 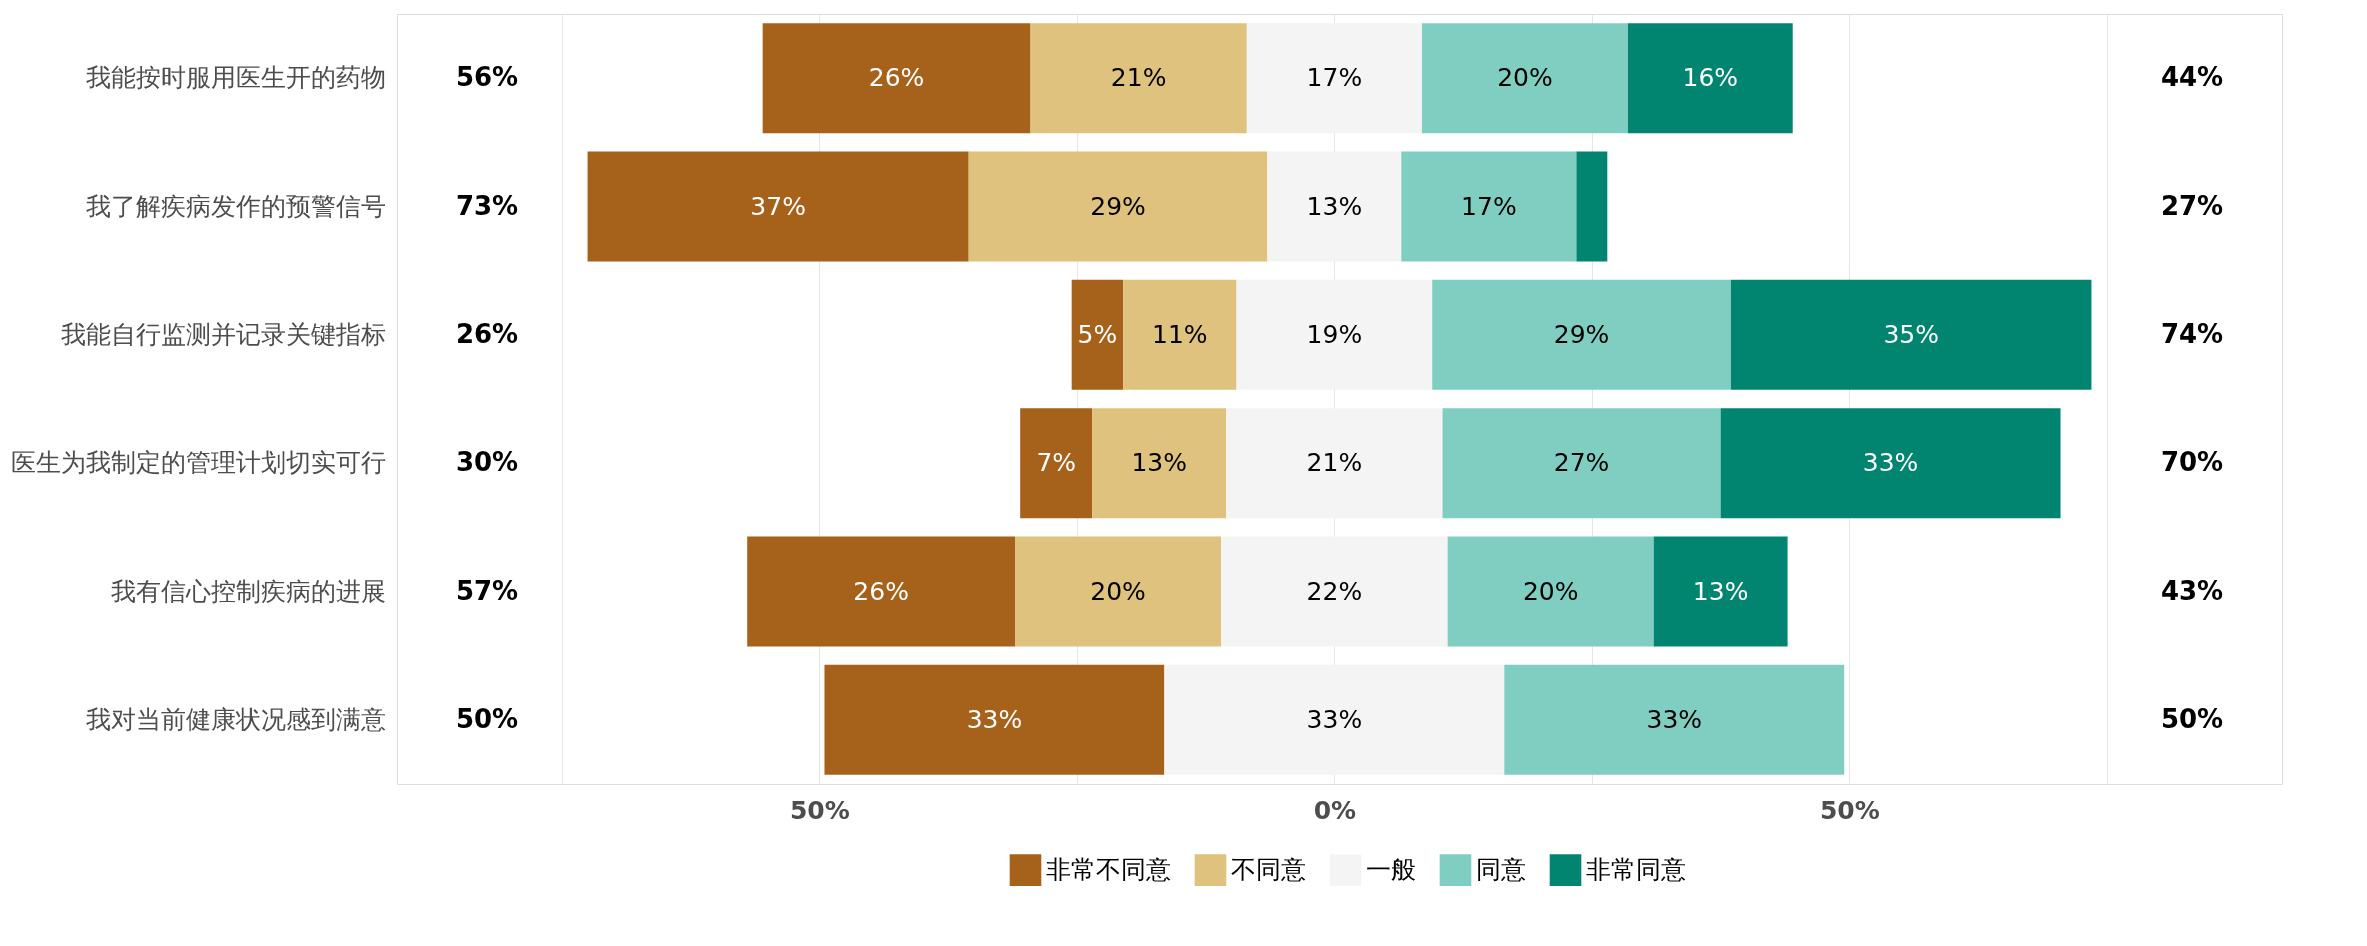 I want to click on data-label: 5%, so click(x=1097, y=334).